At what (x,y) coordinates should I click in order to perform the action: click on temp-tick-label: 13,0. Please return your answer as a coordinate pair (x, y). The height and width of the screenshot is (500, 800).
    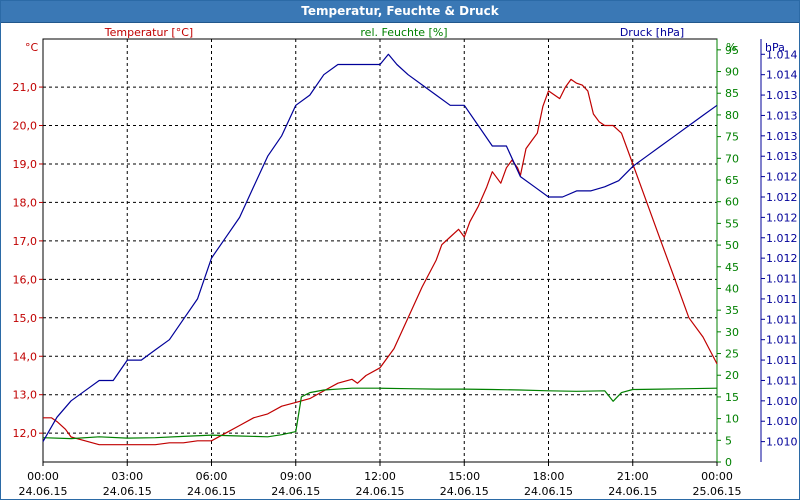
    Looking at the image, I should click on (25, 395).